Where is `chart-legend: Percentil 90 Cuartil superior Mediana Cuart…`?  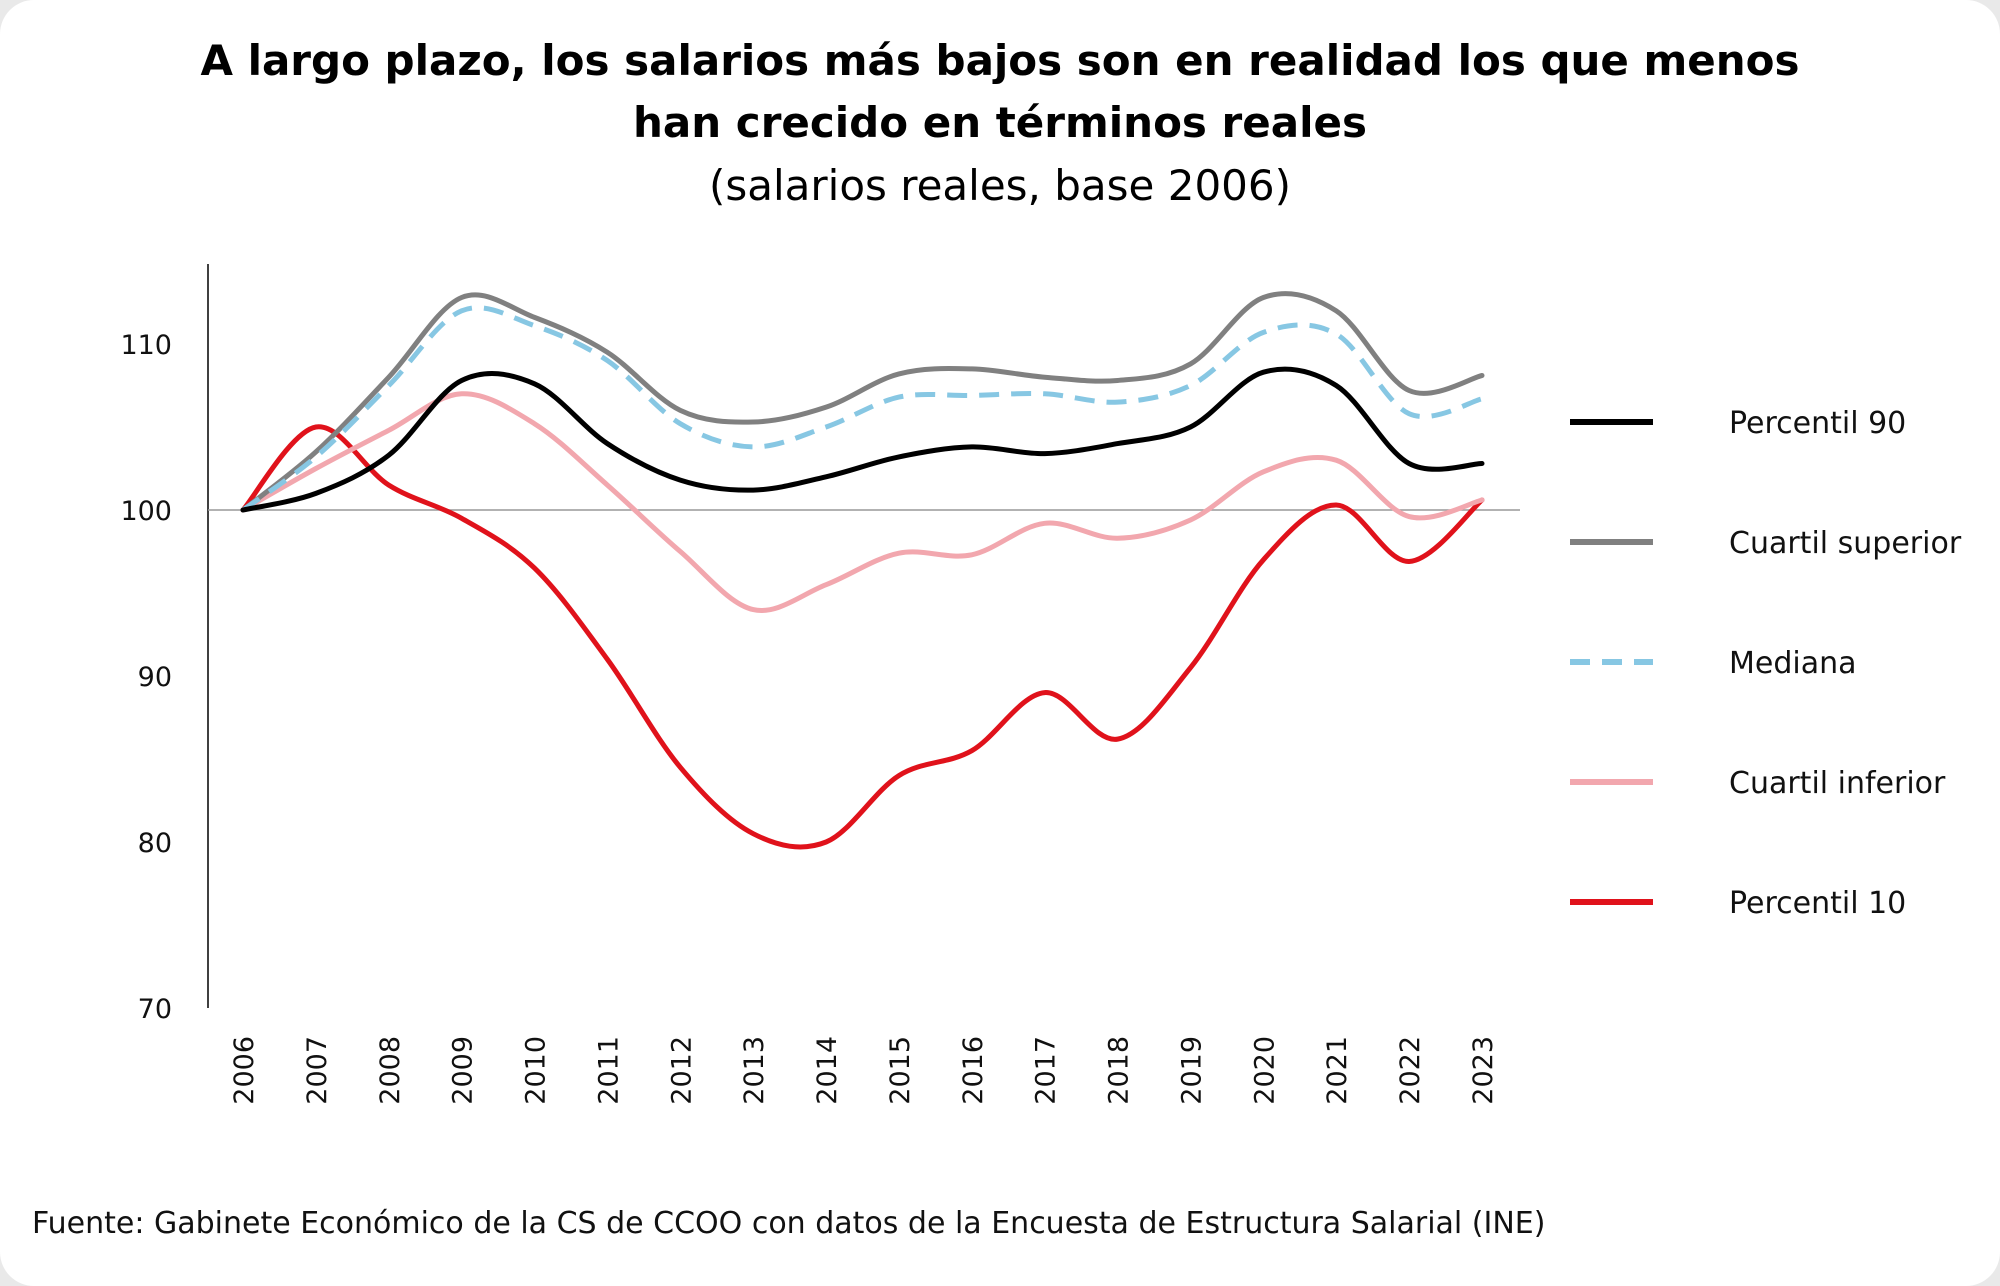 chart-legend: Percentil 90 Cuartil superior Mediana Cuart… is located at coordinates (1766, 663).